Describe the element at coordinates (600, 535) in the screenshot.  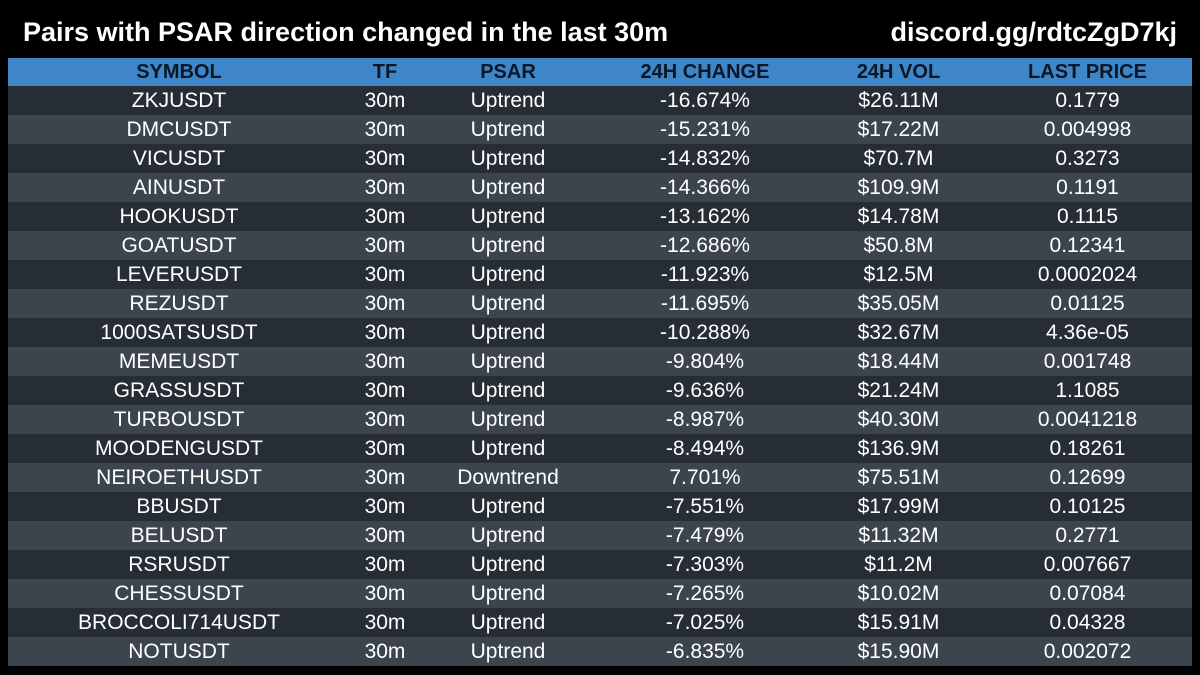
I see `table-row: BELUSDT 30m Uptrend -7.479% $11.32M 0.2771` at that location.